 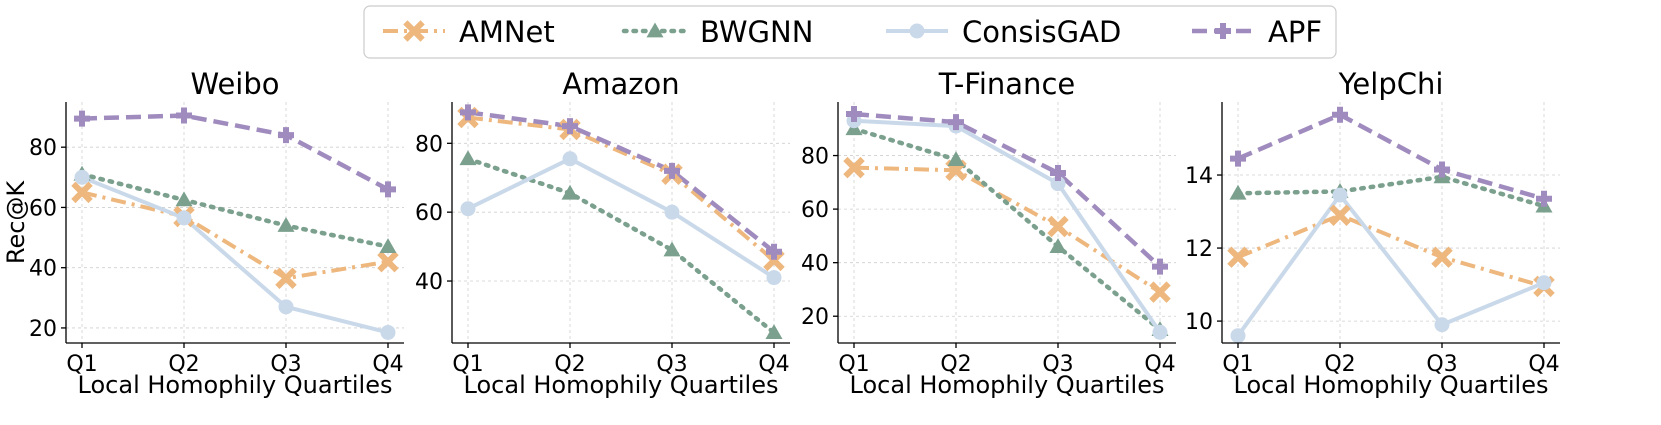 What do you see at coordinates (183, 364) in the screenshot?
I see `x-tick-label: Q2` at bounding box center [183, 364].